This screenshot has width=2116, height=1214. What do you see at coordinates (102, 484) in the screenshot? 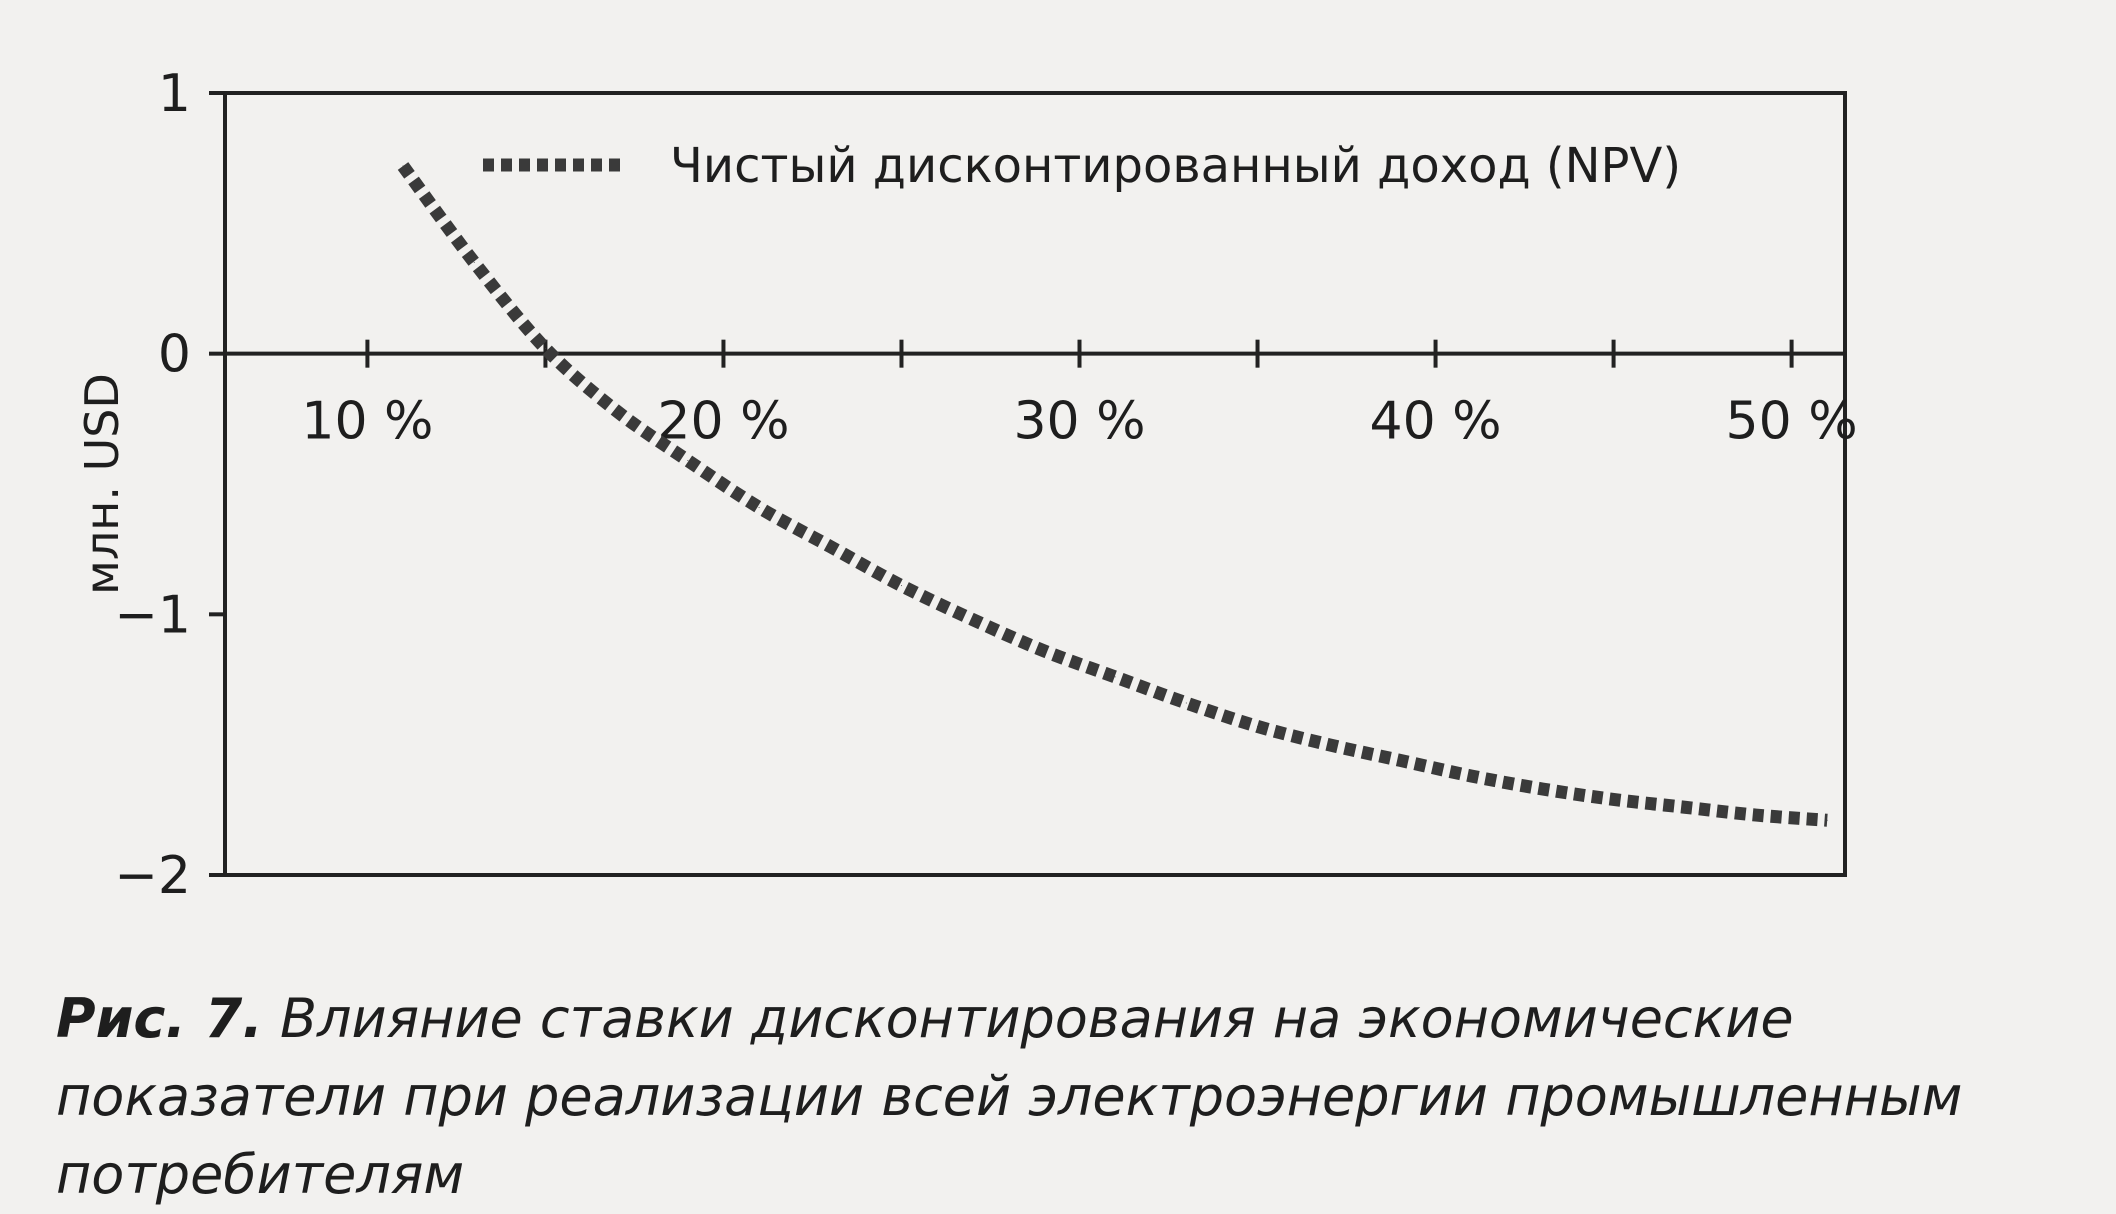
I see `y-axis-label: млн. USD` at bounding box center [102, 484].